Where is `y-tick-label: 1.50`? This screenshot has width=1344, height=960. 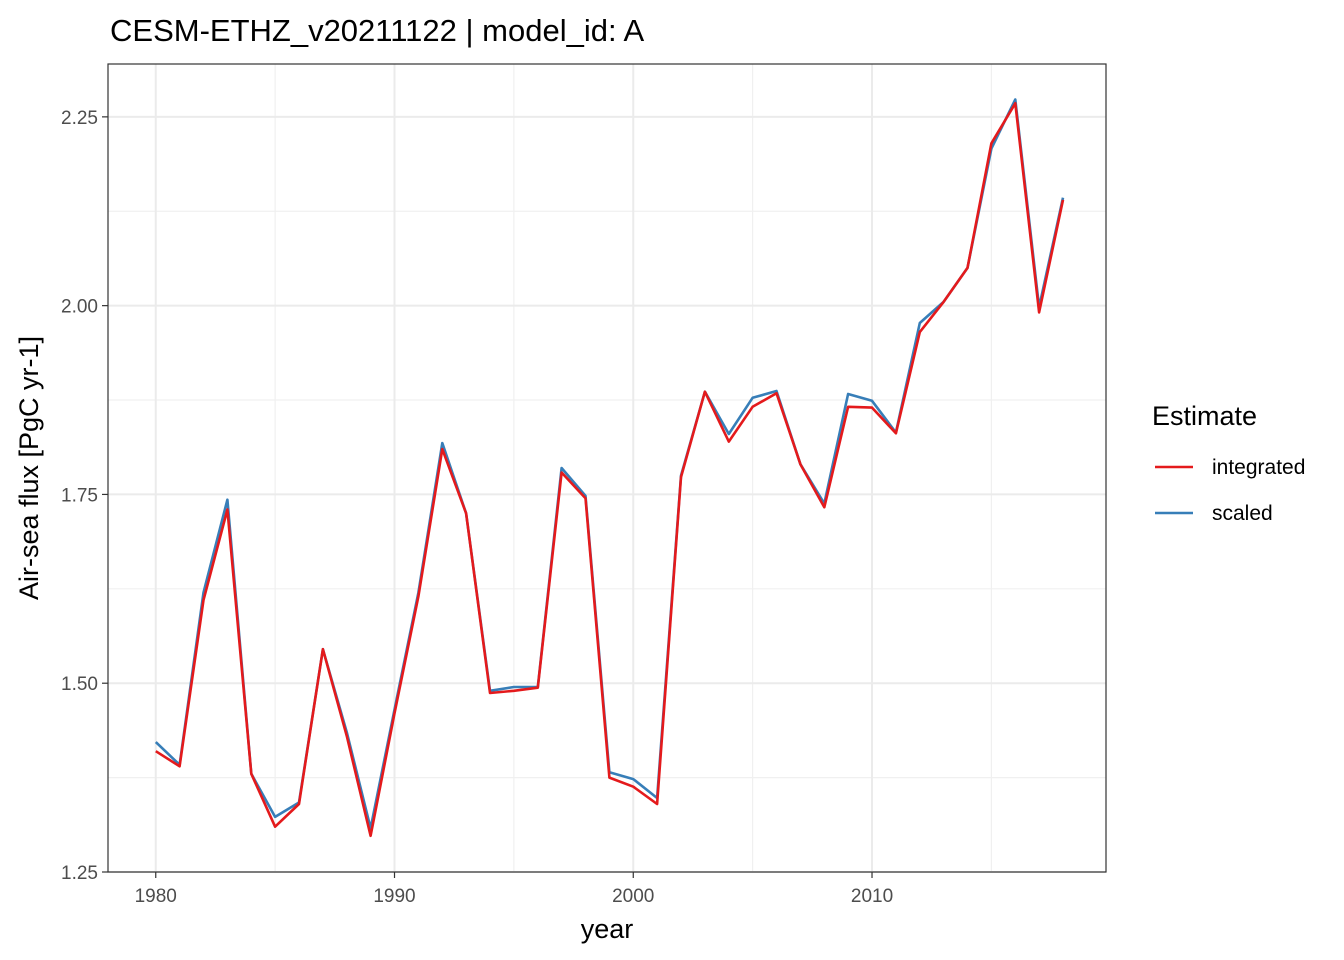 y-tick-label: 1.50 is located at coordinates (79, 684).